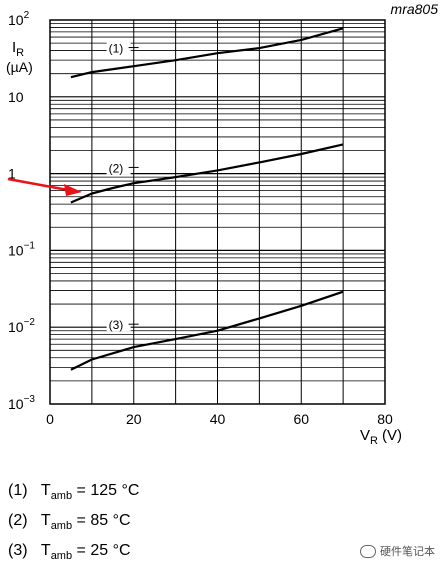 The image size is (441, 565). I want to click on y-tick-1: 10, so click(16, 97).